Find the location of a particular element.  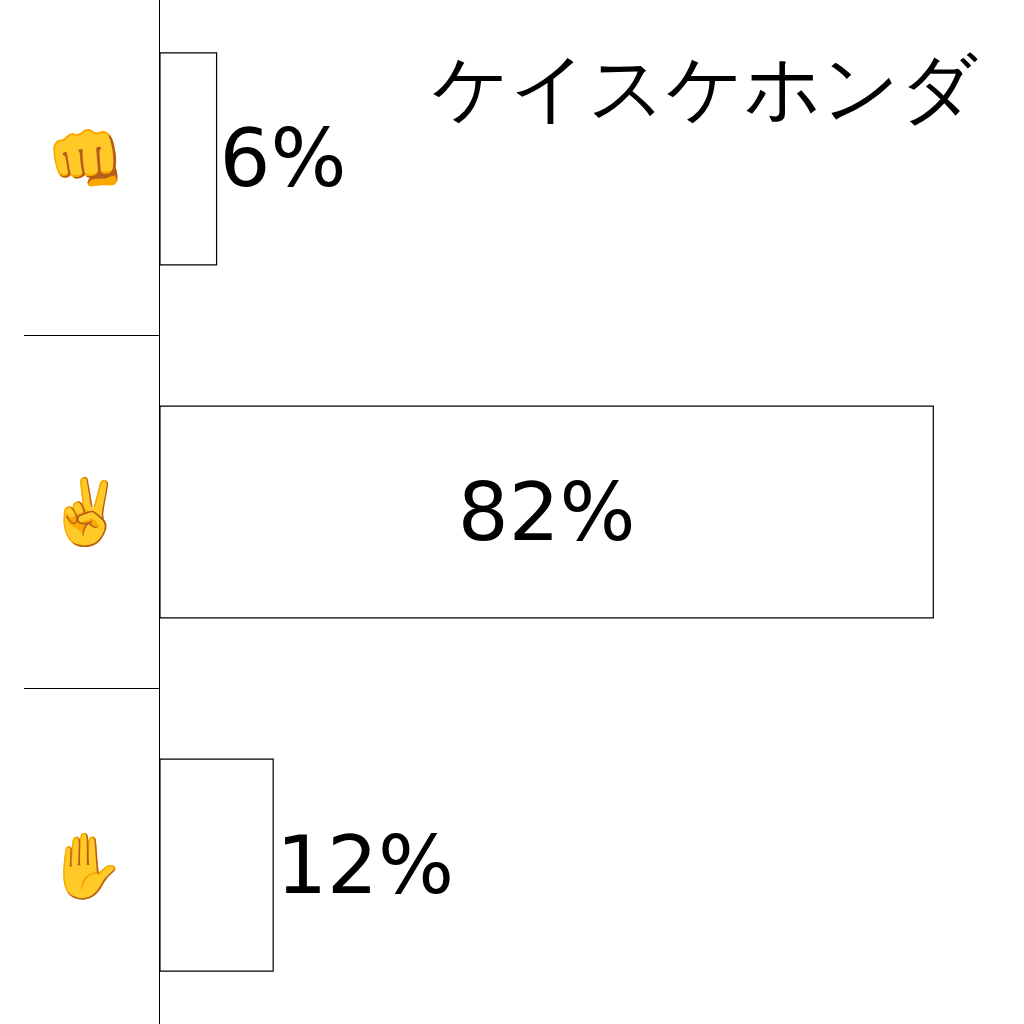

y-tick-label: 👊 is located at coordinates (85, 159).